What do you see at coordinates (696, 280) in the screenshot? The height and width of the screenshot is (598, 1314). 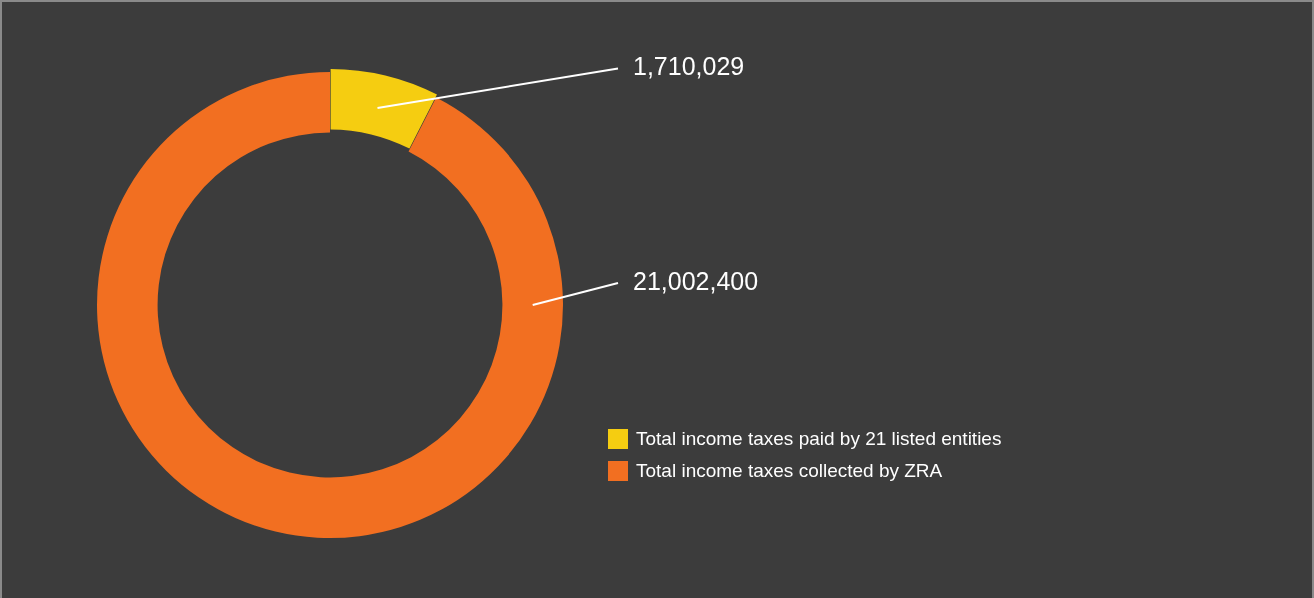 I see `data-label: 21,002,400` at bounding box center [696, 280].